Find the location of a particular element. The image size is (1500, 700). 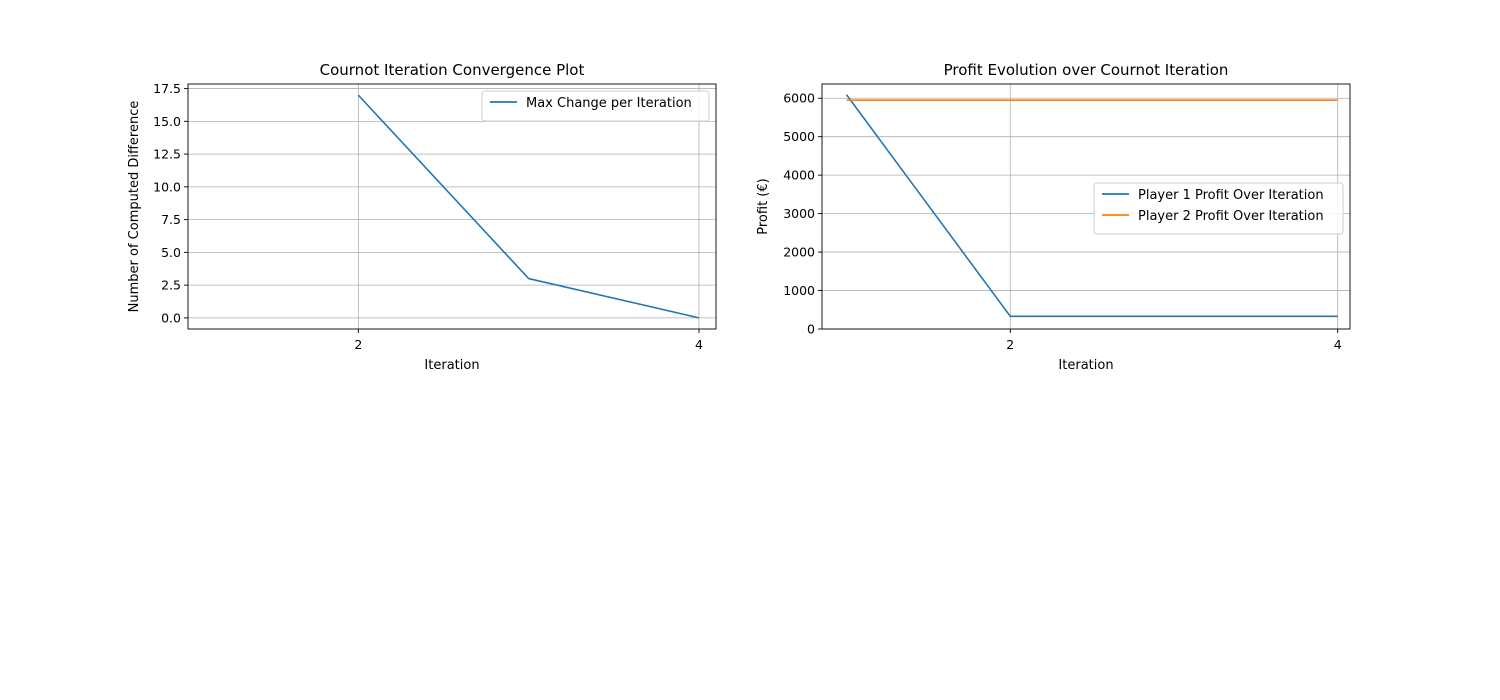

legend: Max Change per Iteration is located at coordinates (595, 106).